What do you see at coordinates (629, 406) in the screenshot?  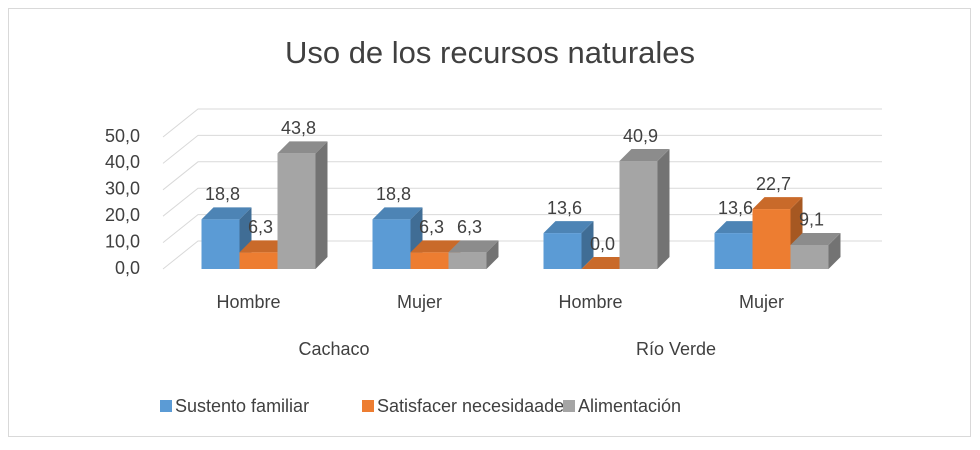 I see `legend-label: Alimentación` at bounding box center [629, 406].